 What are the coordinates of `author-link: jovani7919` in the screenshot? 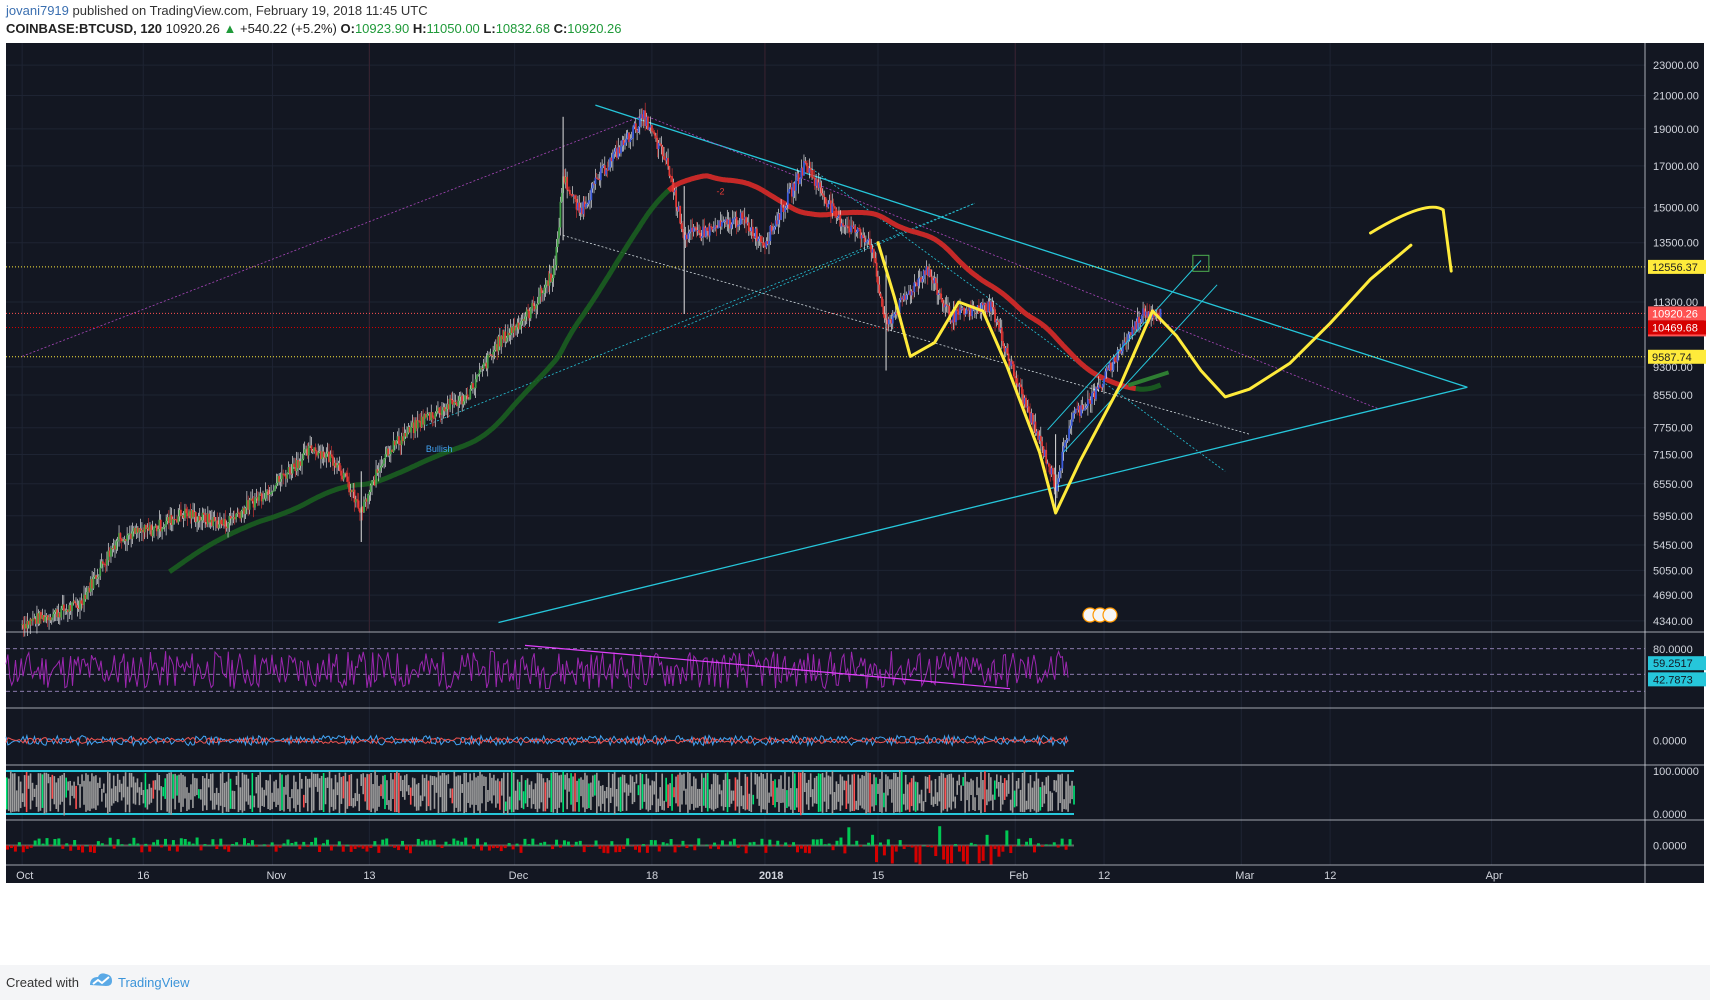 It's located at (37, 10).